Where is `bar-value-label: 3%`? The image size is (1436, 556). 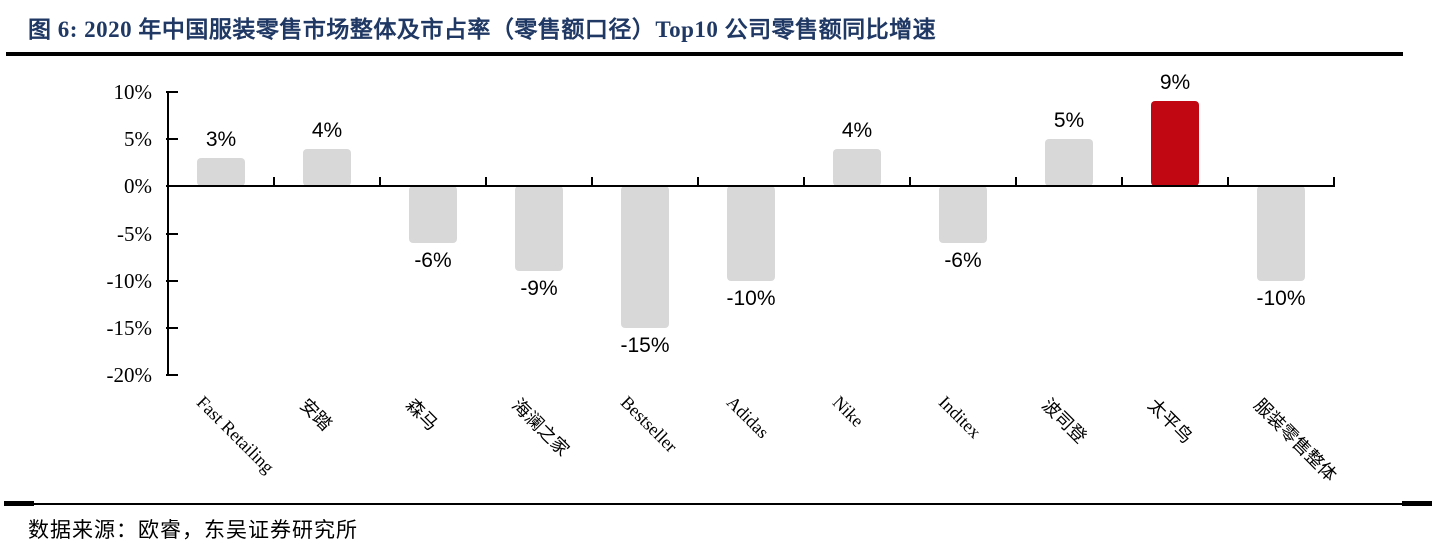
bar-value-label: 3% is located at coordinates (221, 140).